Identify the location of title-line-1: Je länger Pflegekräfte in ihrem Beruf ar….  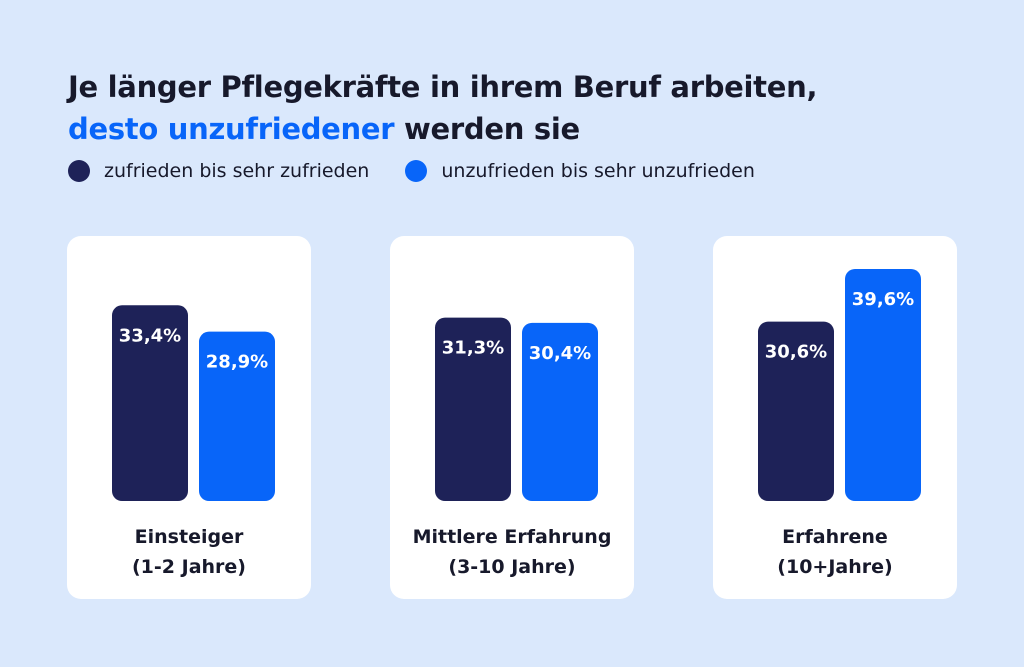
(443, 87).